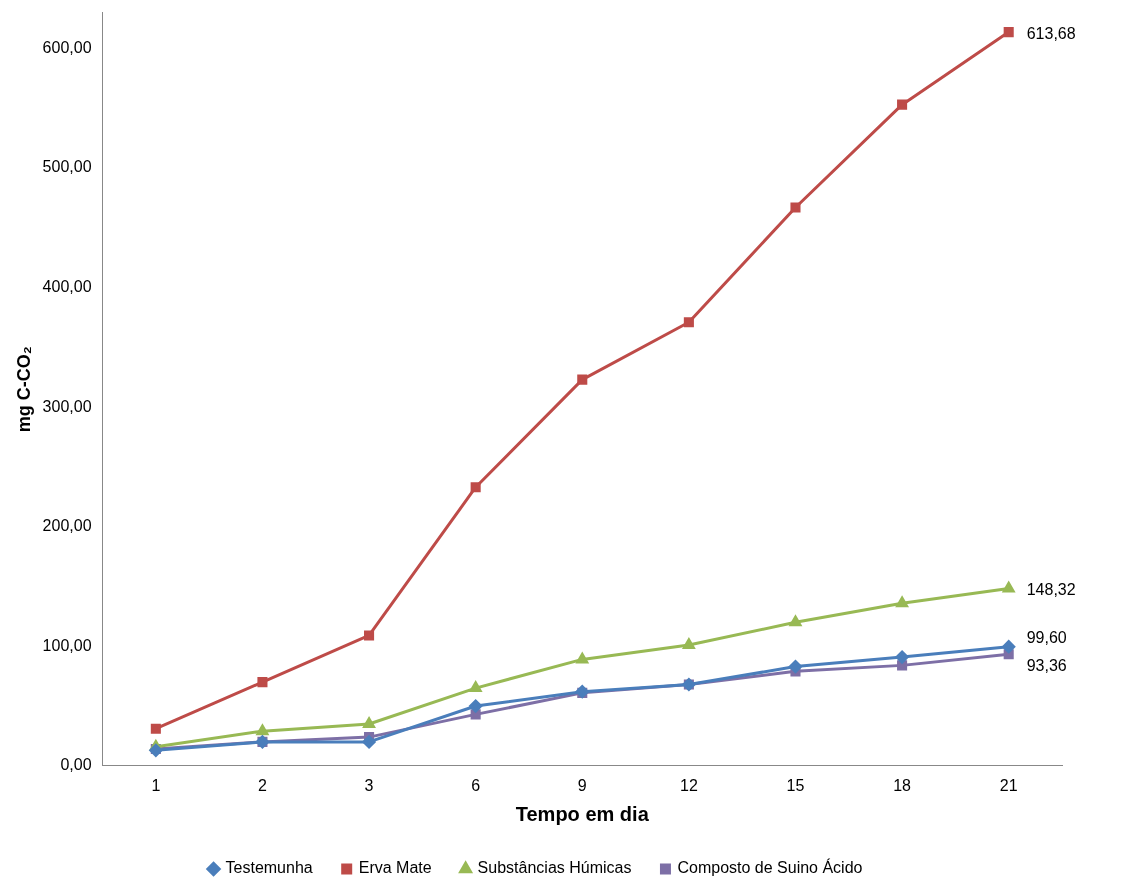  What do you see at coordinates (67, 526) in the screenshot?
I see `y-tick-label: 200,00` at bounding box center [67, 526].